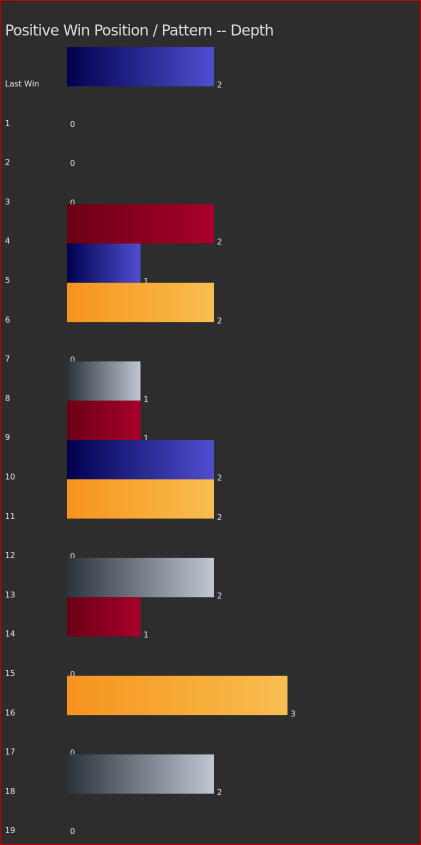 Image resolution: width=421 pixels, height=845 pixels. Describe the element at coordinates (7, 280) in the screenshot. I see `category-label: 5` at that location.